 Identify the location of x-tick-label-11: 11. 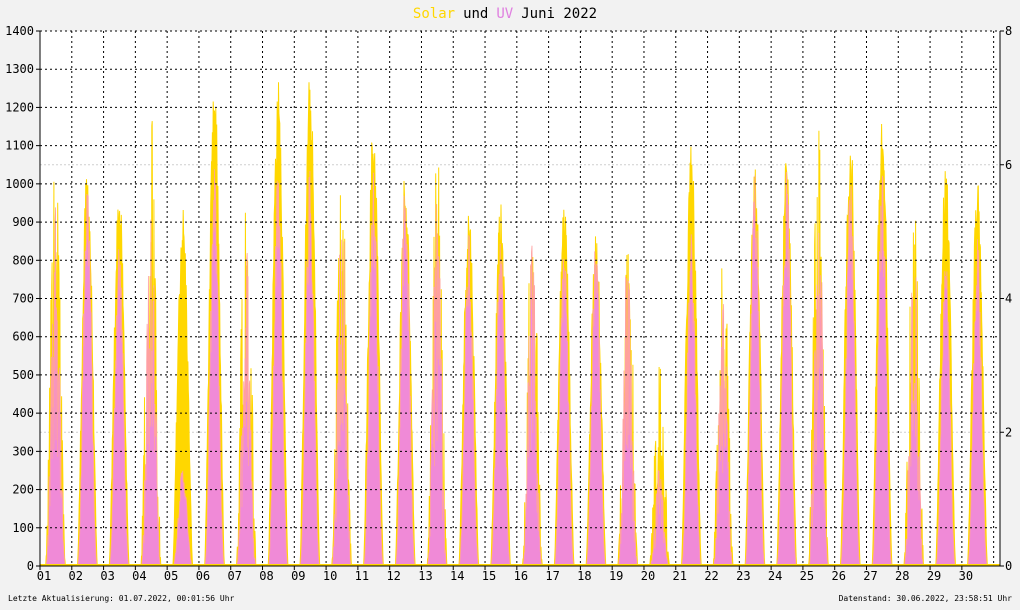
(362, 576).